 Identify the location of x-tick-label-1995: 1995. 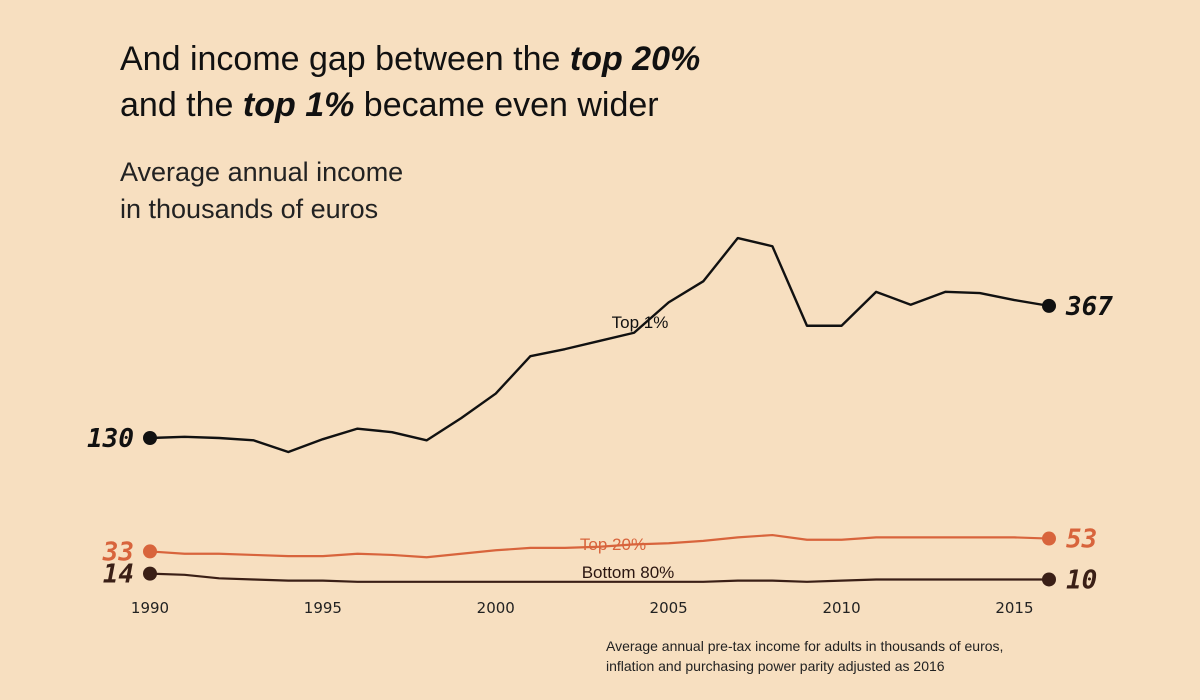
(323, 608).